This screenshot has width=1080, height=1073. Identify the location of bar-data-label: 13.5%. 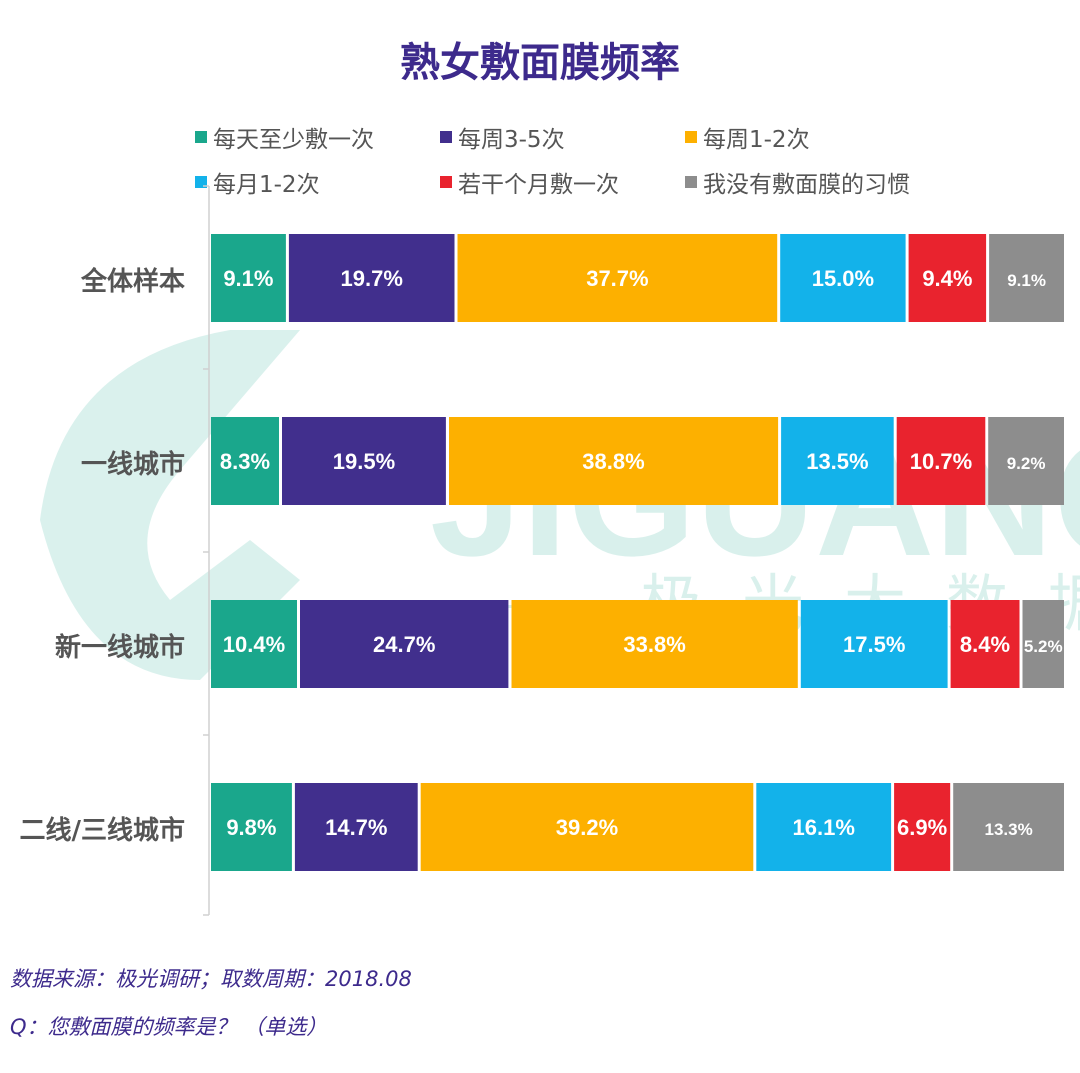
(837, 461).